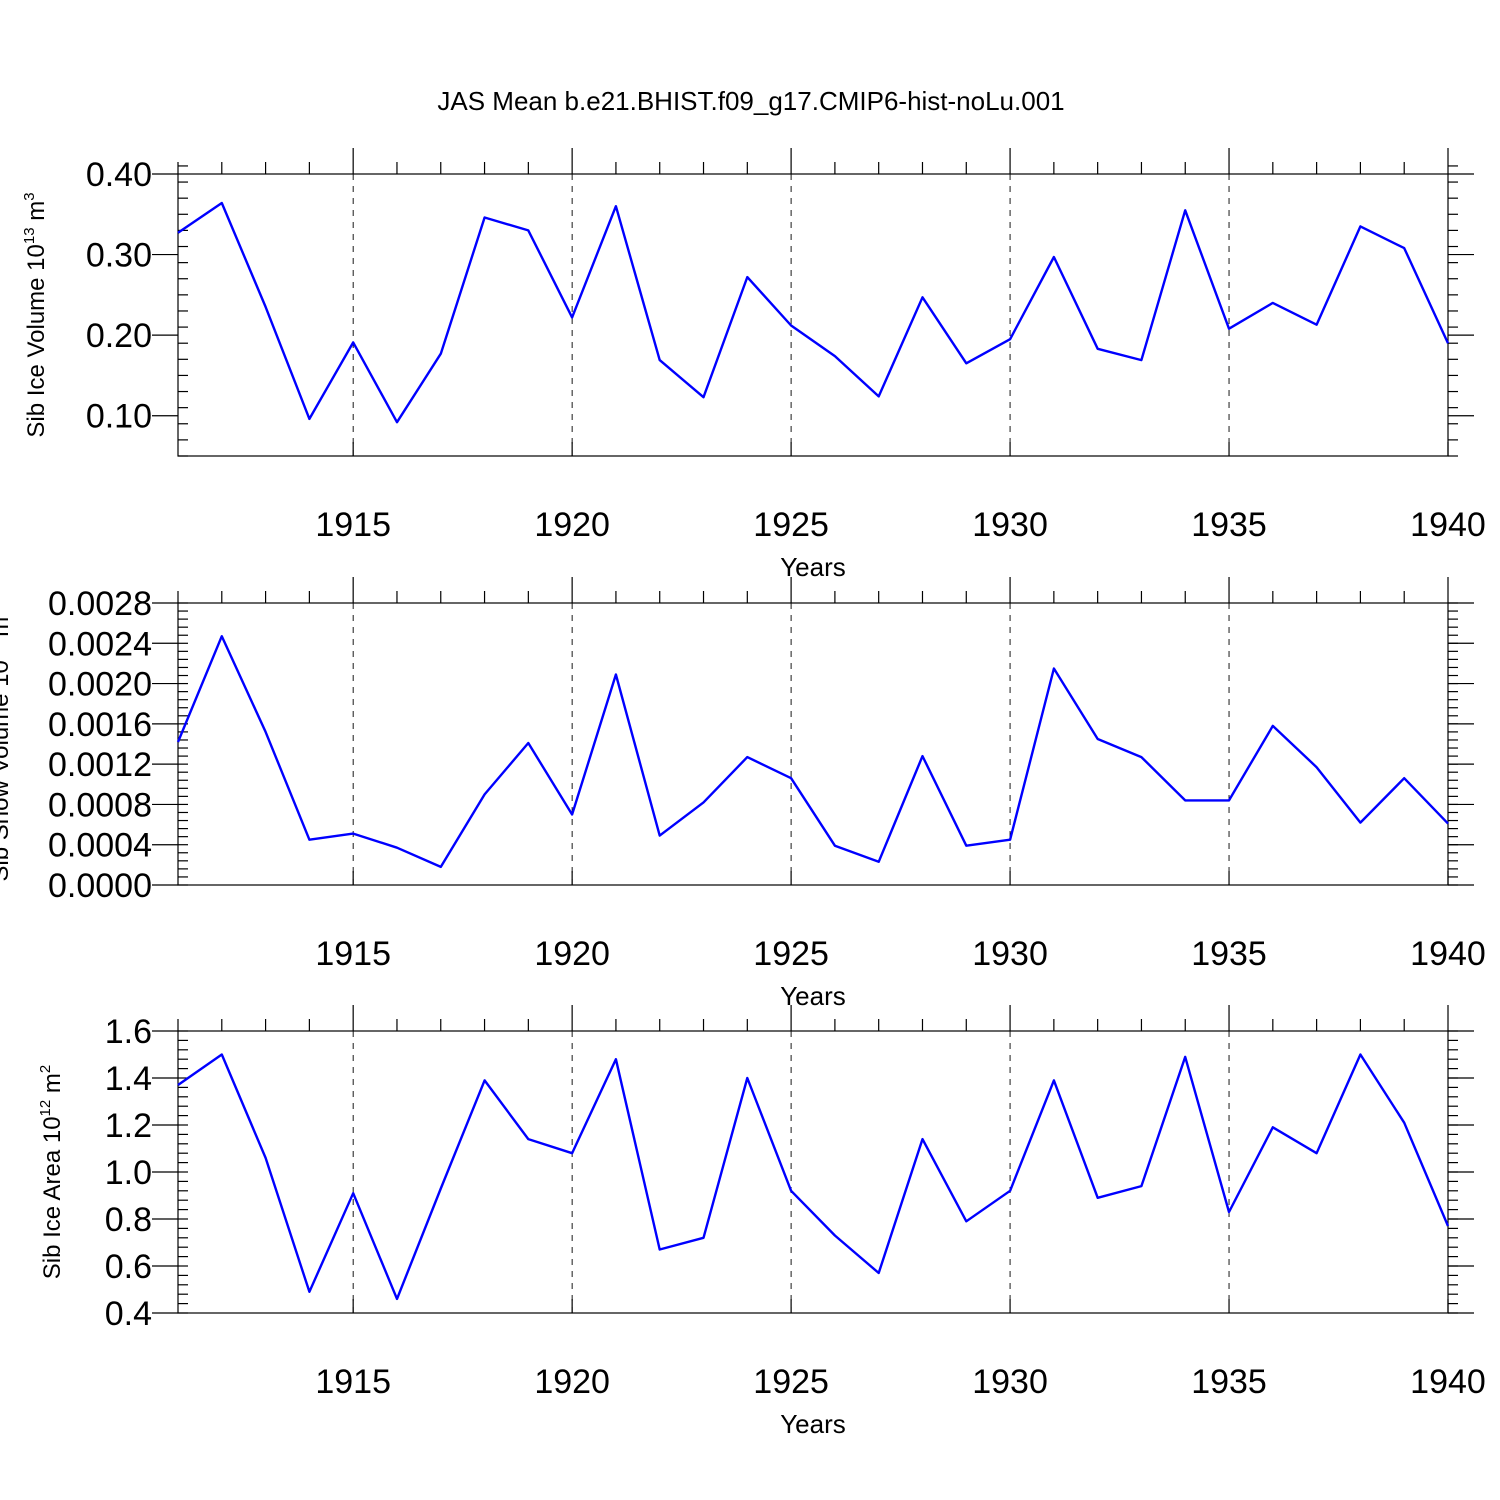  Describe the element at coordinates (100, 846) in the screenshot. I see `y-tick-label: 0.0004` at that location.